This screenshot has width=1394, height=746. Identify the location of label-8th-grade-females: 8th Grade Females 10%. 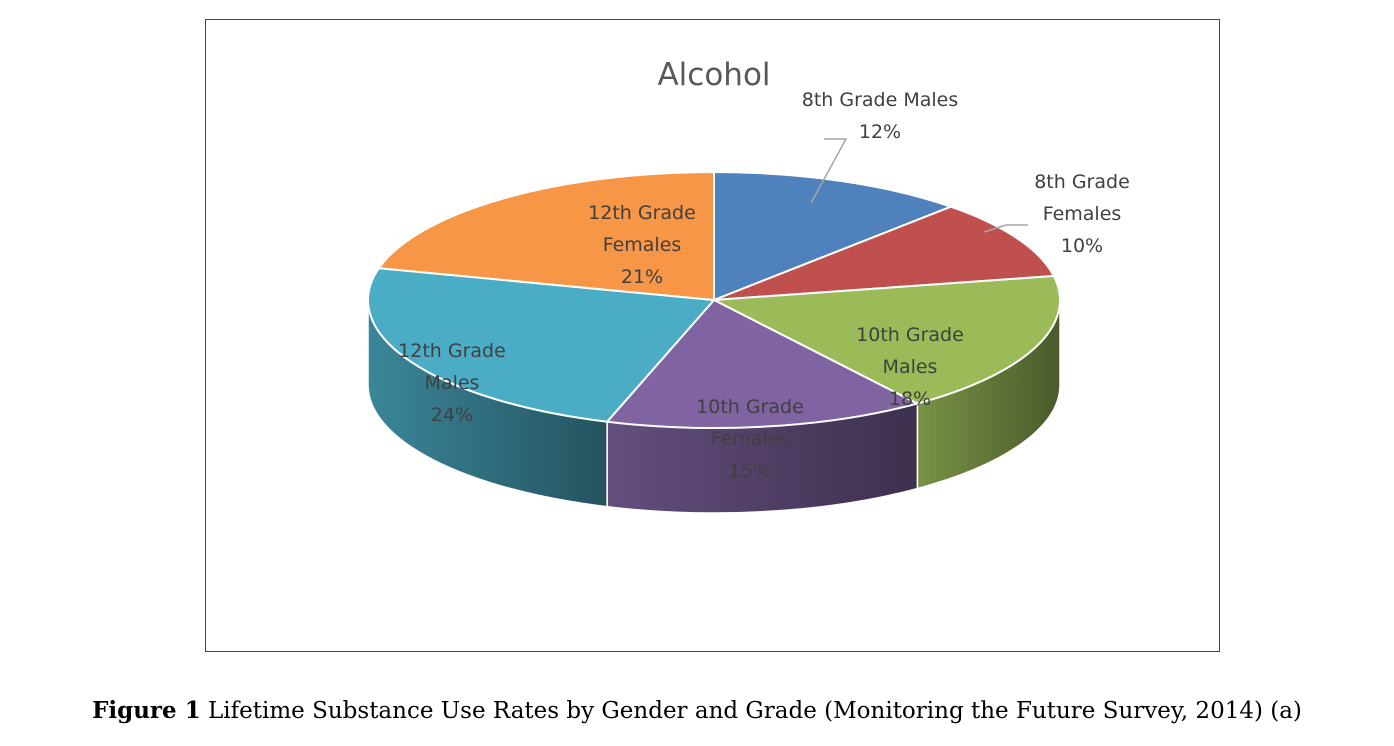
(1082, 214).